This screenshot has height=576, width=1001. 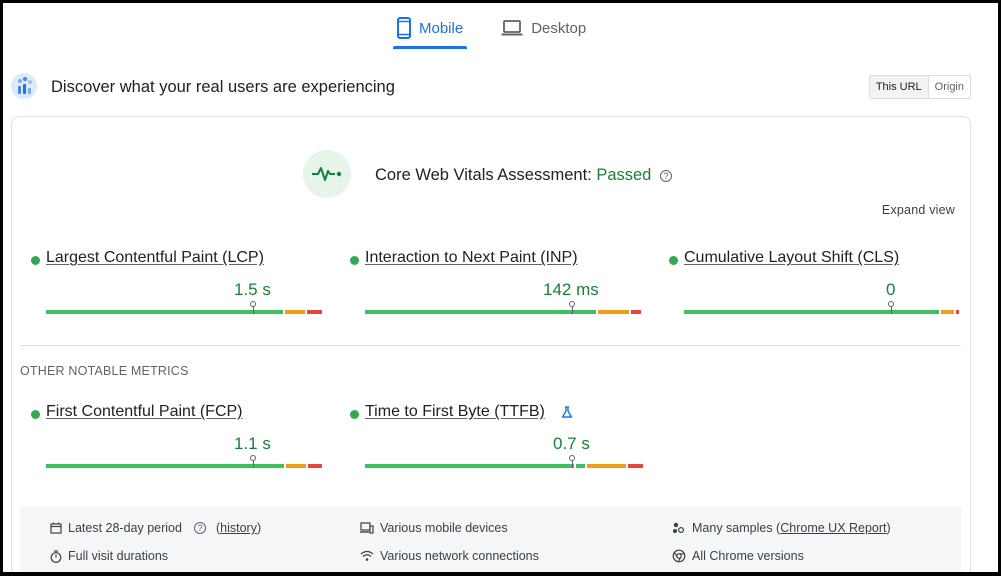 What do you see at coordinates (155, 257) in the screenshot?
I see `metric-lcp-link: Largest Contentful Paint (LCP)` at bounding box center [155, 257].